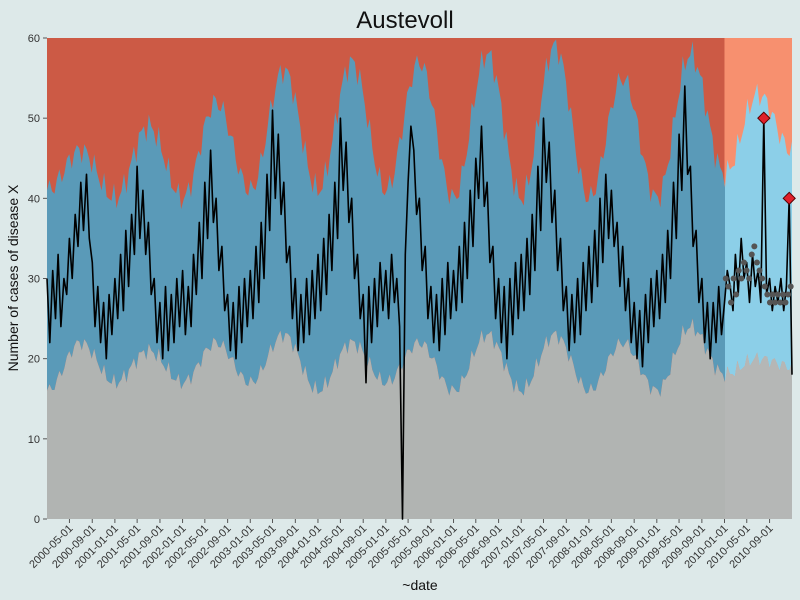 This screenshot has height=600, width=800. I want to click on y-tick-label: 30, so click(34, 280).